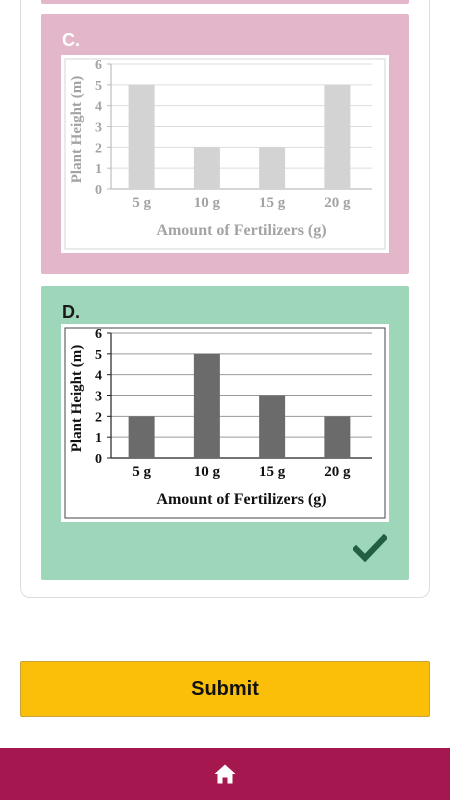  I want to click on home-icon, so click(225, 774).